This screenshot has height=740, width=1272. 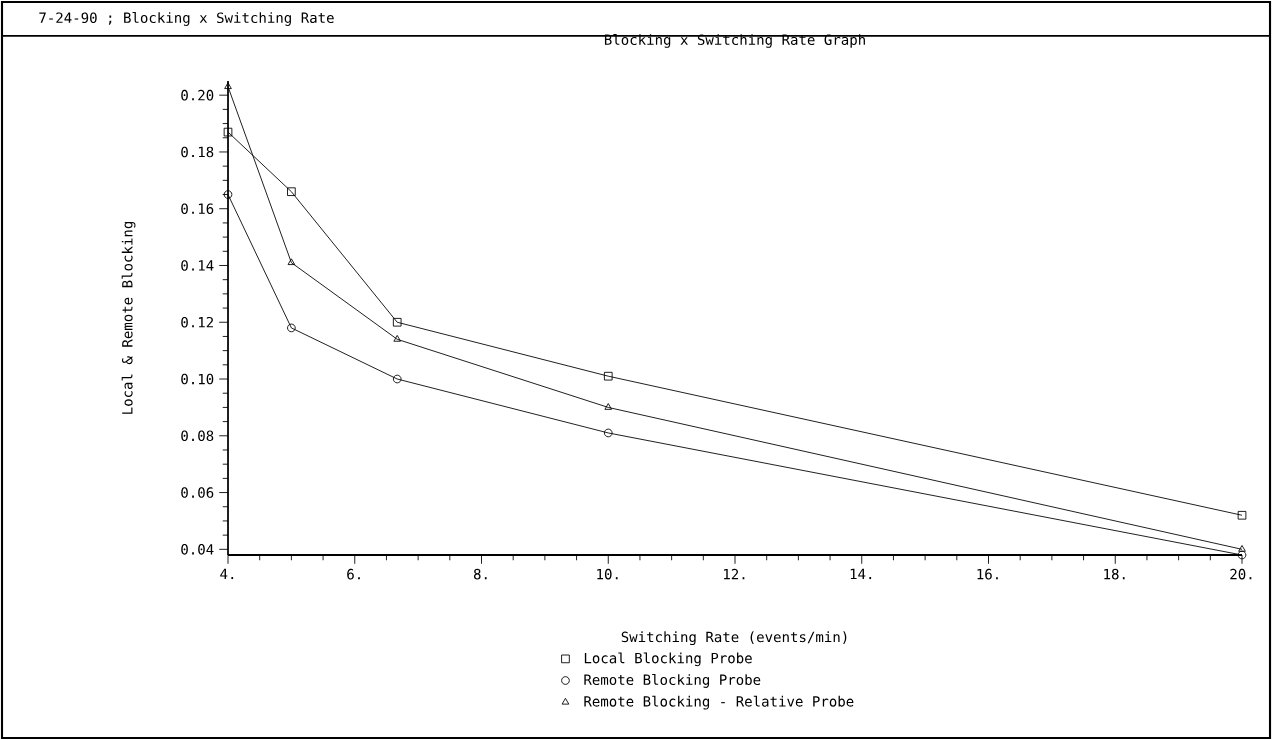 What do you see at coordinates (227, 574) in the screenshot?
I see `x-tick-label: 4.` at bounding box center [227, 574].